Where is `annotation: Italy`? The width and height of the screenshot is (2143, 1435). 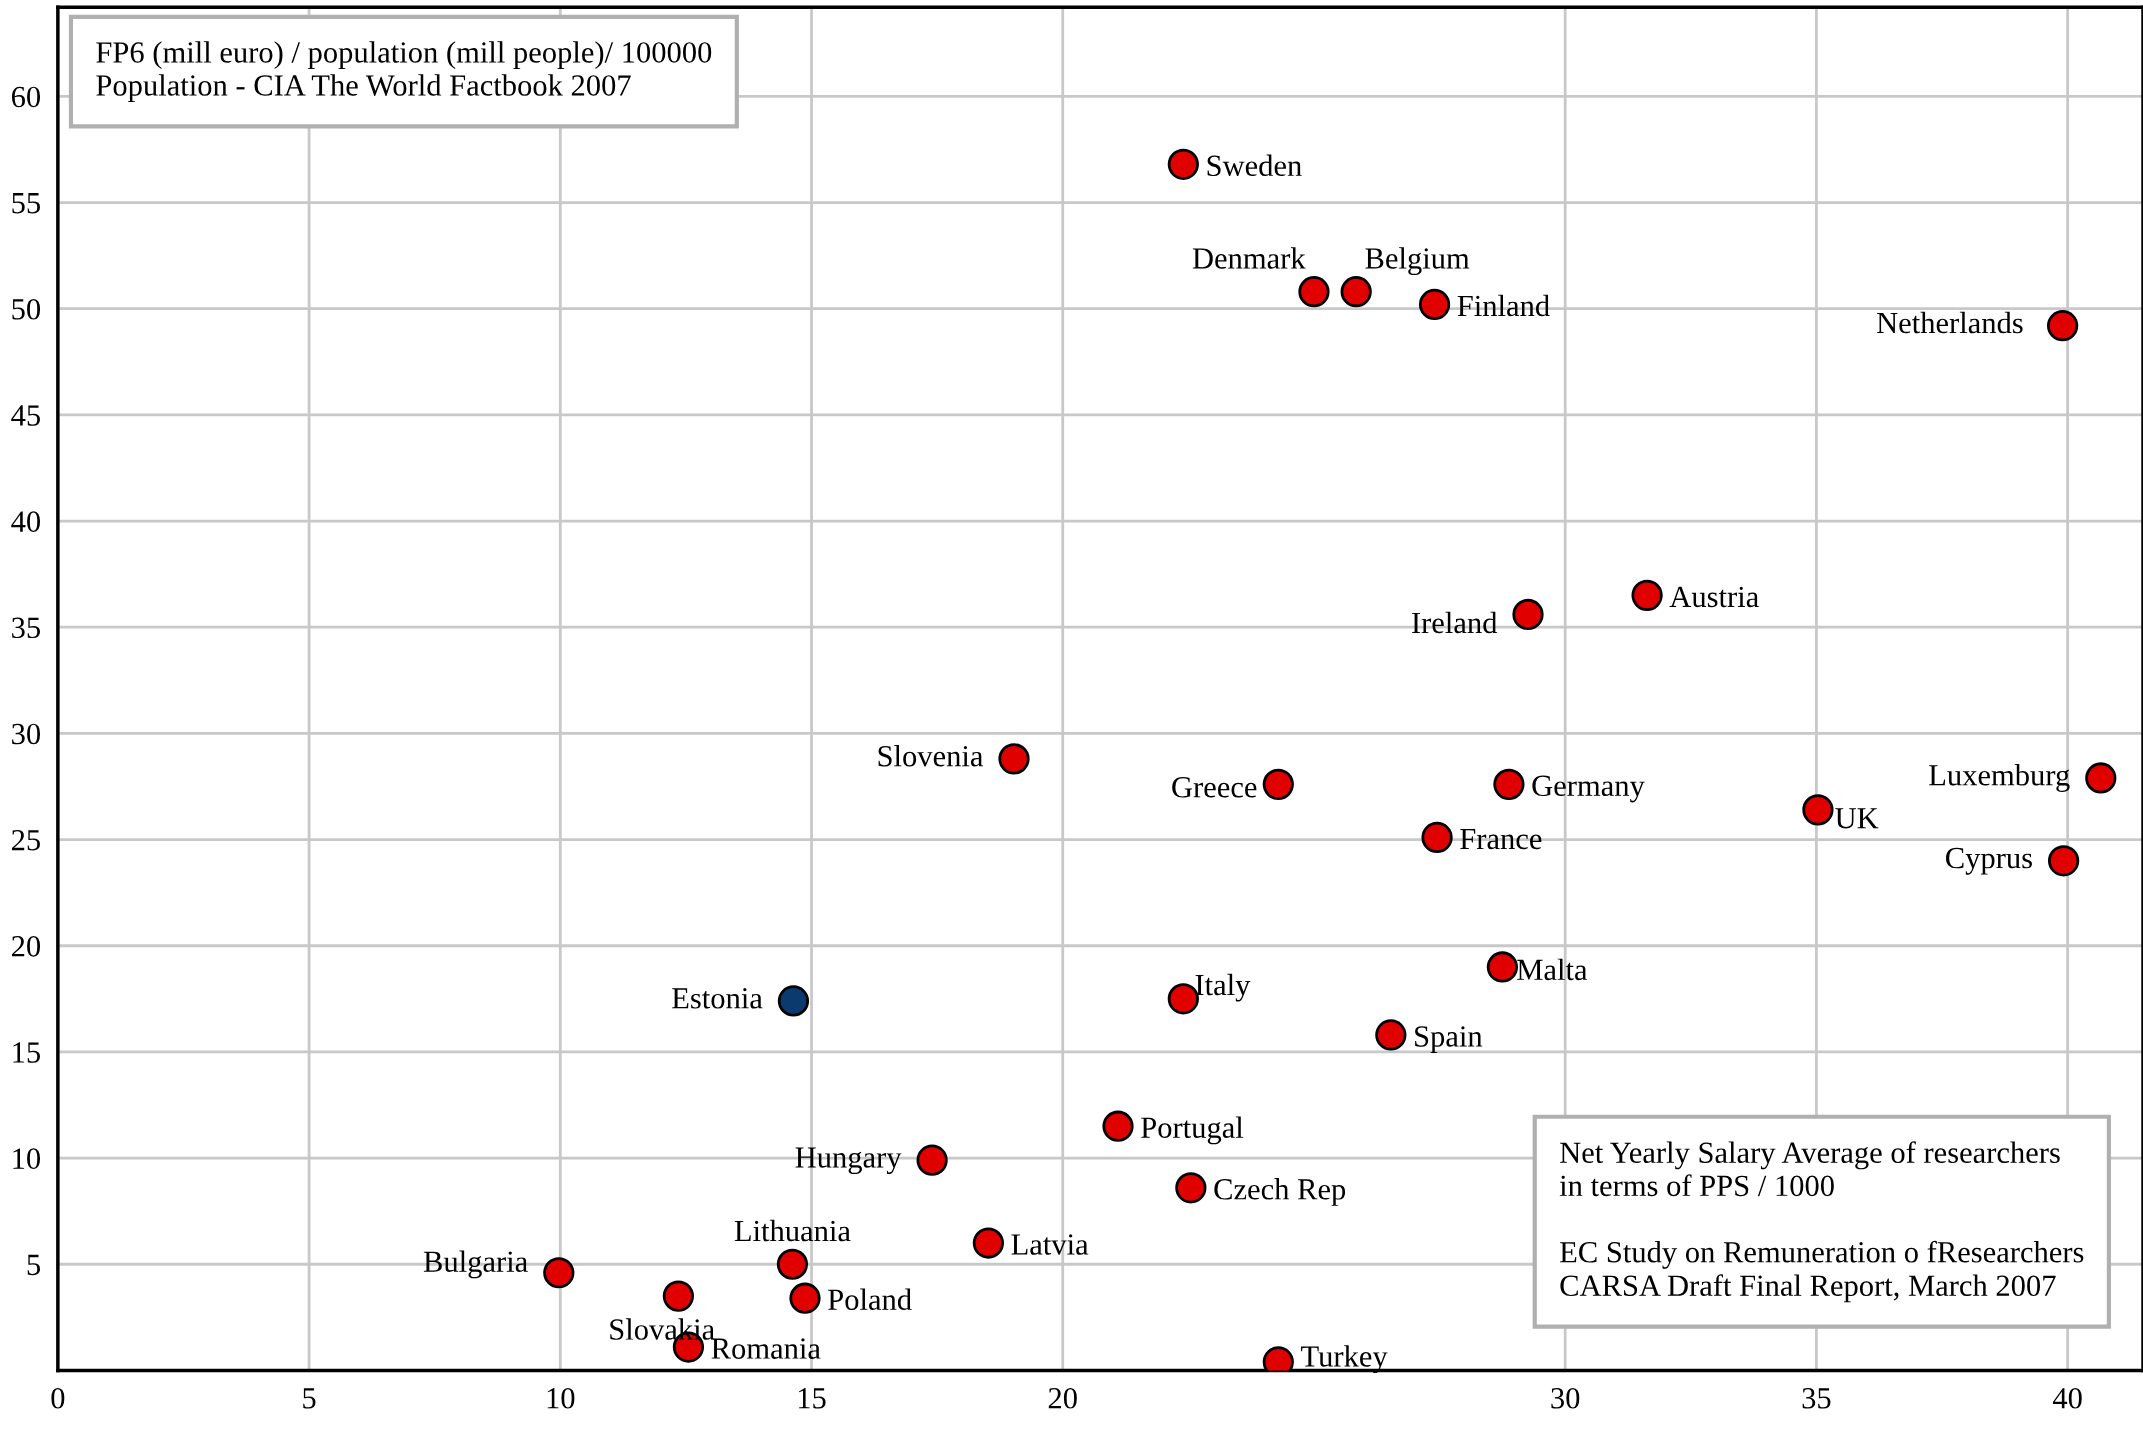 annotation: Italy is located at coordinates (1223, 987).